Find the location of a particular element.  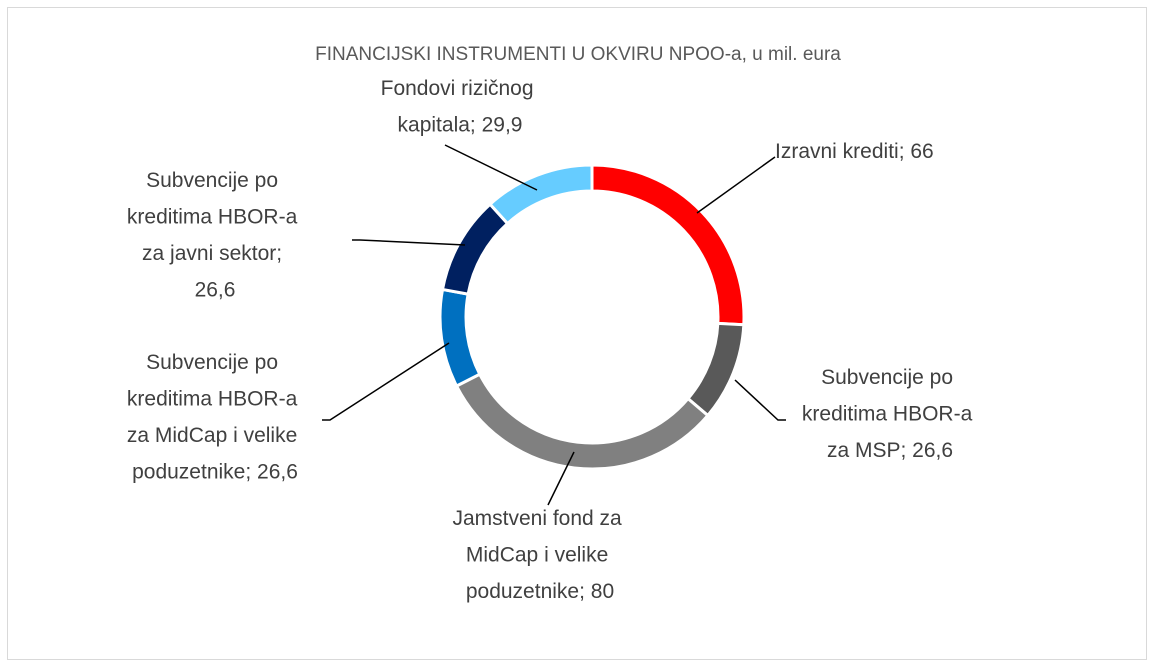

label-line: MidCap i velike is located at coordinates (540, 555).